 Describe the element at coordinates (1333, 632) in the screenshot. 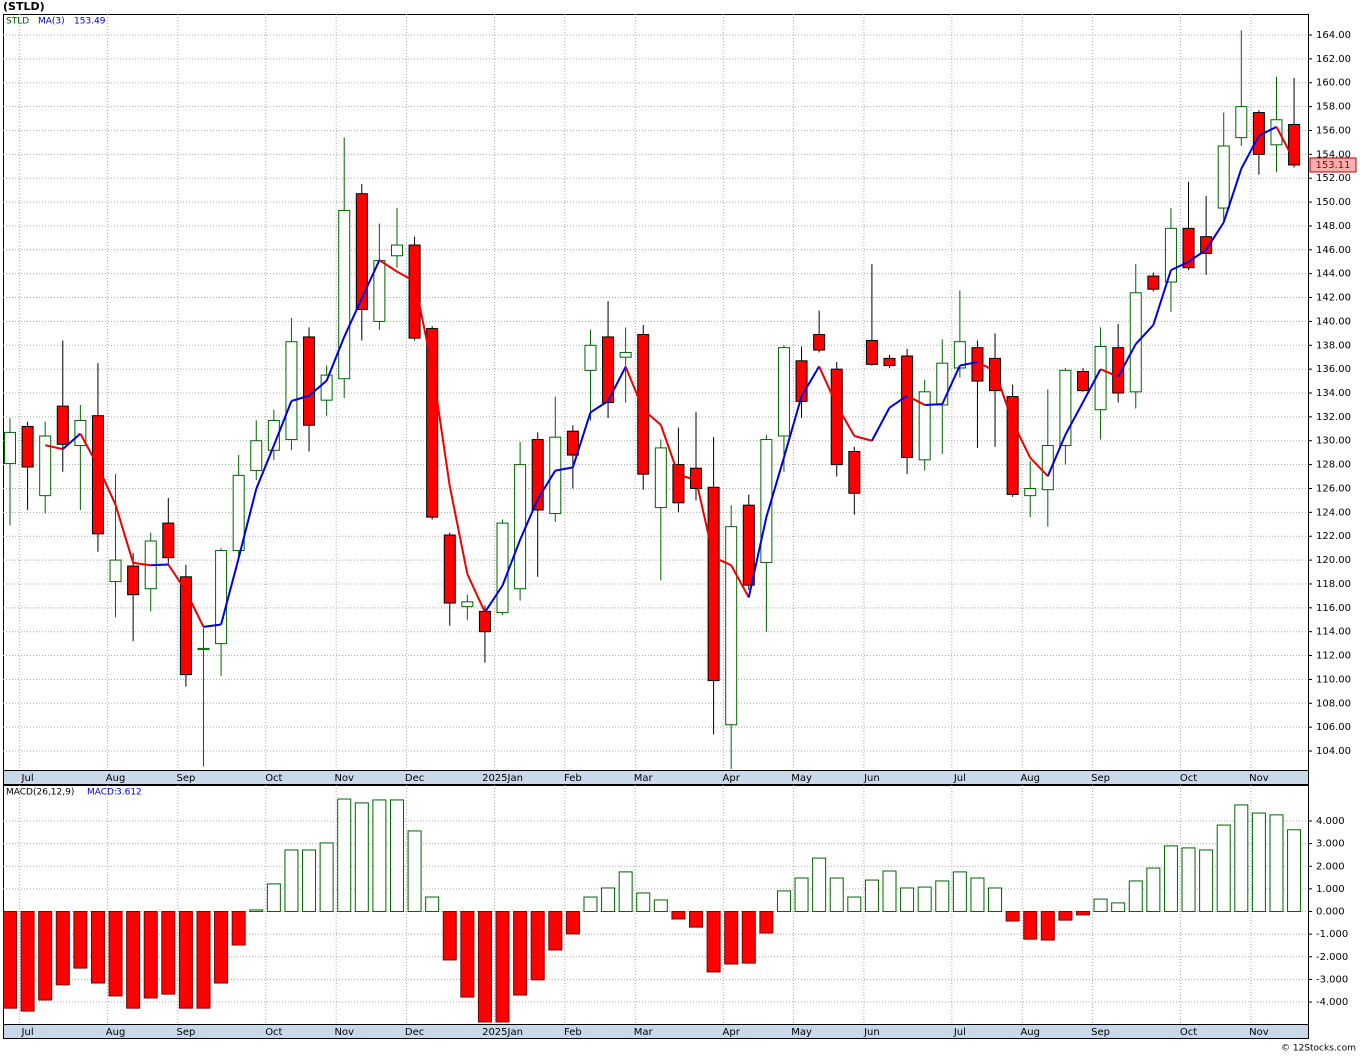

I see `y-tick-label: 114.00` at that location.